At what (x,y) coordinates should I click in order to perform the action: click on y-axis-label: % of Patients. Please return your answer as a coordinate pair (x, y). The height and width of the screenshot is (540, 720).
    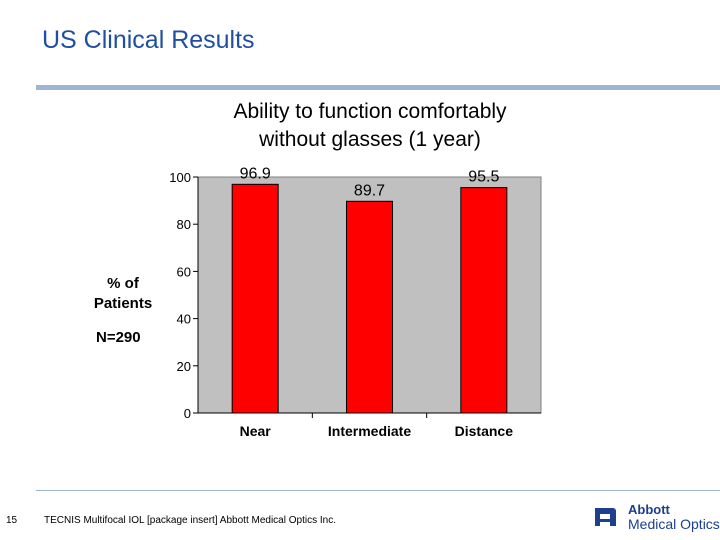
    Looking at the image, I should click on (123, 294).